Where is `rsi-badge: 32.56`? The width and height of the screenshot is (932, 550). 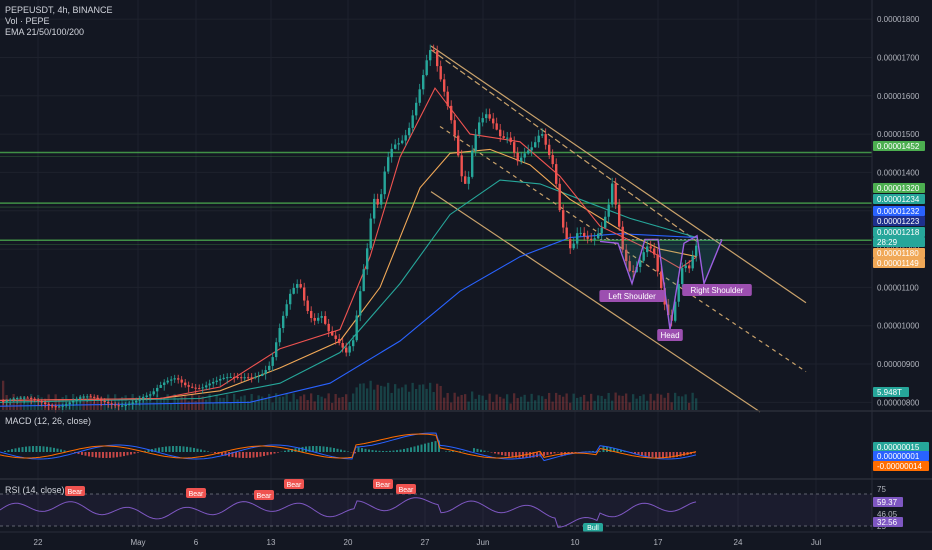
rsi-badge: 32.56 is located at coordinates (888, 522).